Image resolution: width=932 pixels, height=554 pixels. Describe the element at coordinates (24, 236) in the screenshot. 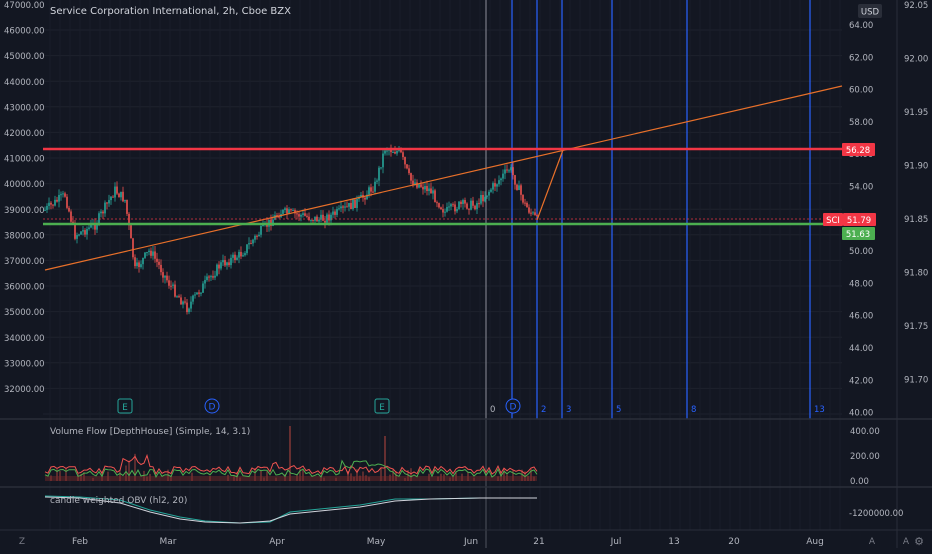

I see `left-axis-label: 38000.00` at that location.